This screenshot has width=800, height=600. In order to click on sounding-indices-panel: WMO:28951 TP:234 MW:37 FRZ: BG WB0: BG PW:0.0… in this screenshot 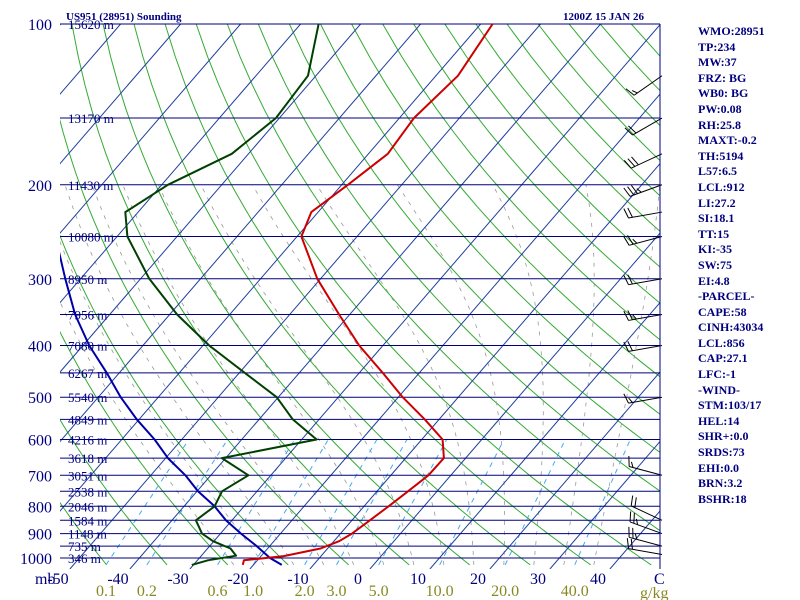, I will do `click(748, 265)`.